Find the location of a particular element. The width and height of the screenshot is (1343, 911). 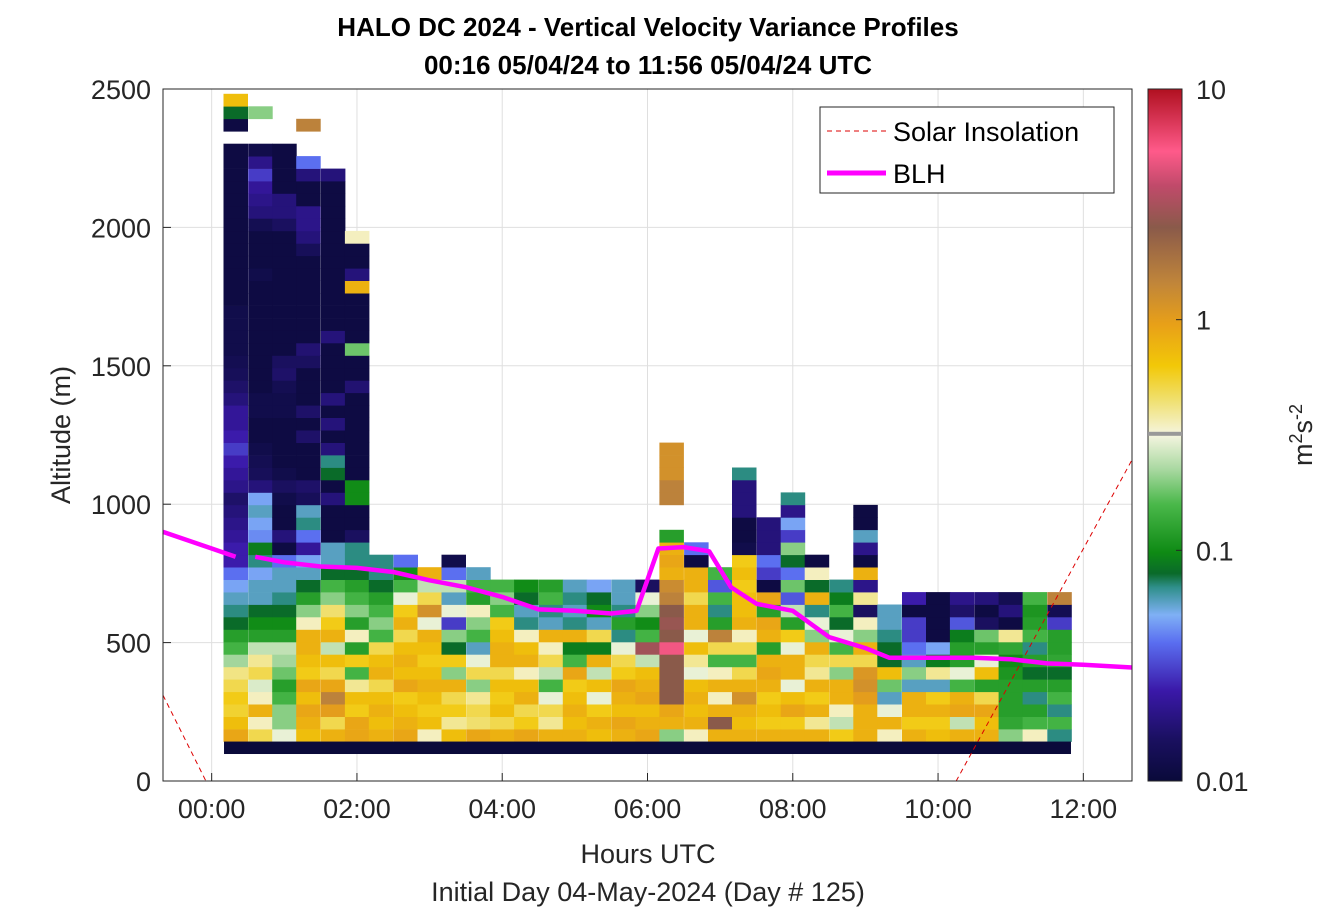

colorbar-tick-label: 0.01 is located at coordinates (1222, 782).